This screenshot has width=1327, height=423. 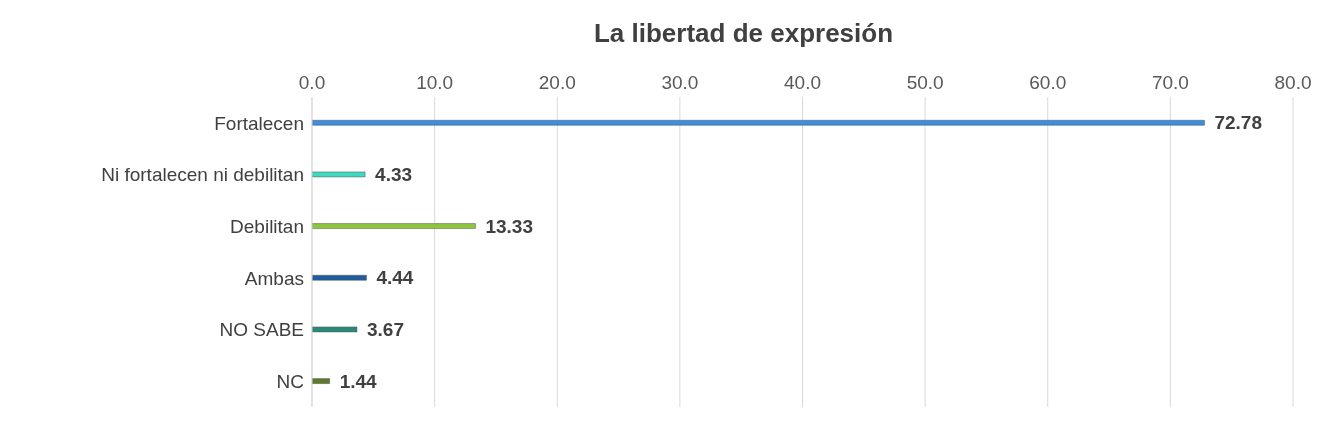 What do you see at coordinates (557, 82) in the screenshot?
I see `x-tick-label: 20.0` at bounding box center [557, 82].